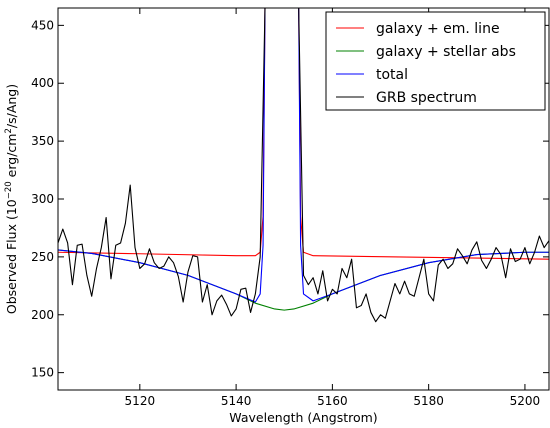  I want to click on y-axis-label: Observed Flux (10−20 erg/cm2/s/Ang), so click(11, 199).